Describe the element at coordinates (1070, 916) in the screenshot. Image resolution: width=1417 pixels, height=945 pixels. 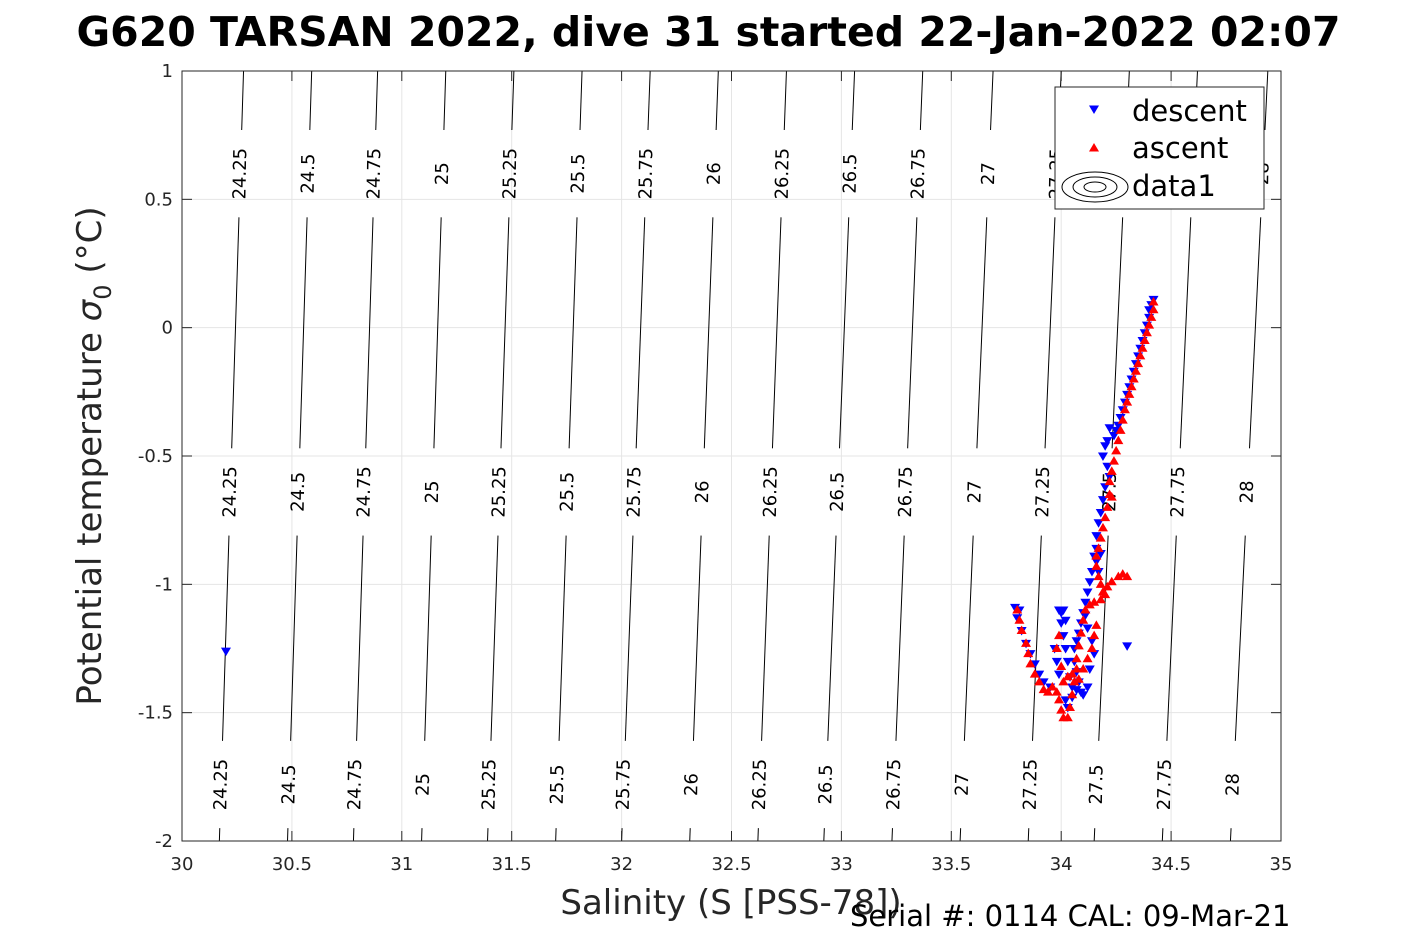
I see `serial-calibration-footer: Serial #: 0114 CAL: 09-Mar-21` at that location.